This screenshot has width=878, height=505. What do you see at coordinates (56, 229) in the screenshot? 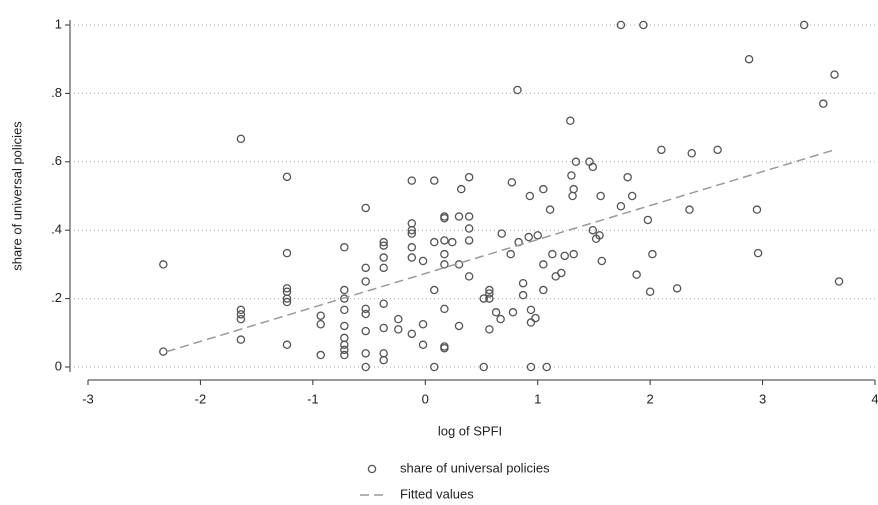
I see `y-tick-label: .4` at bounding box center [56, 229].